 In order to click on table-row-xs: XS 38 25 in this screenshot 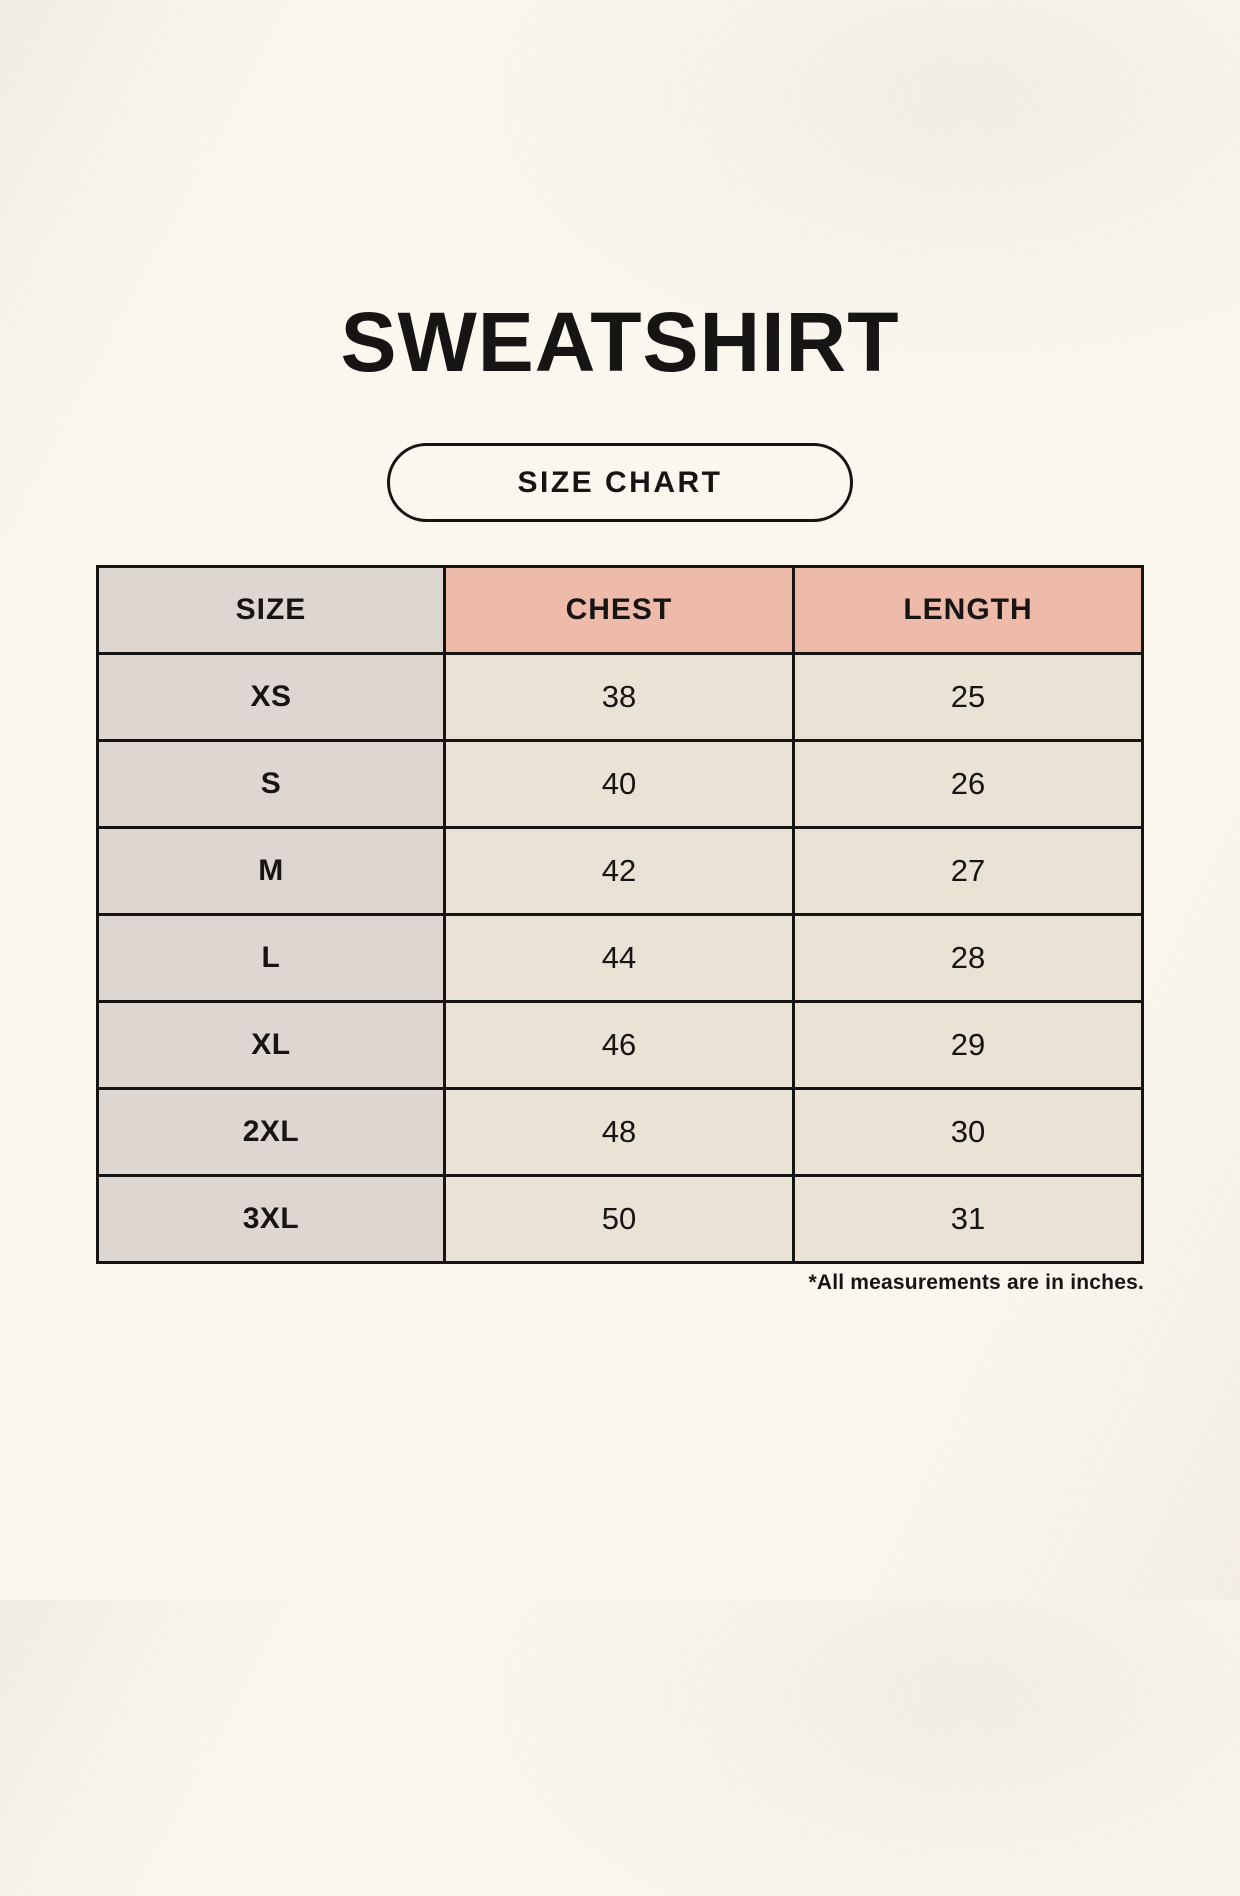, I will do `click(620, 697)`.